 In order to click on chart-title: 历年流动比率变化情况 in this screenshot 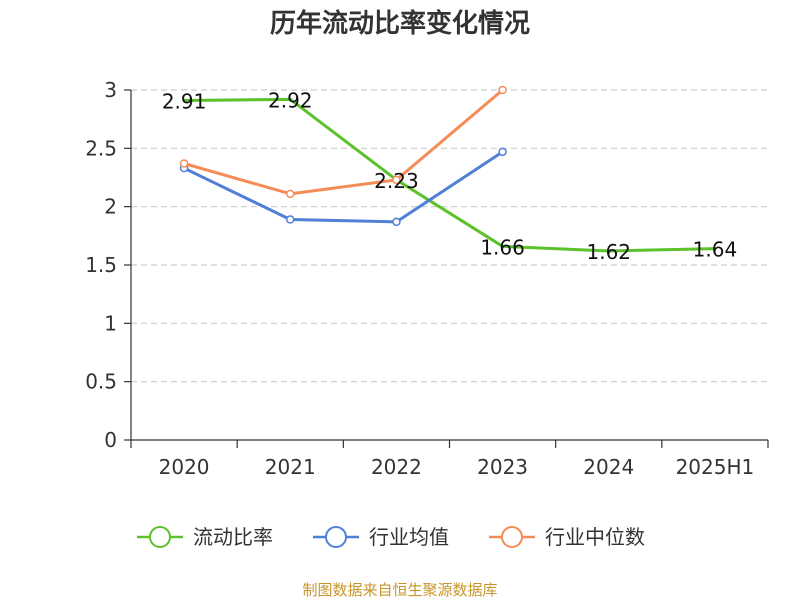, I will do `click(400, 23)`.